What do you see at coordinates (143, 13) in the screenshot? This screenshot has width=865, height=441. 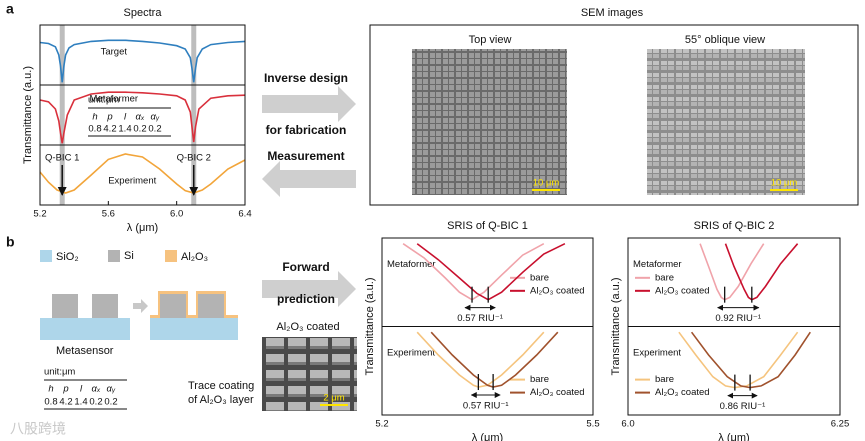 I see `chart-title: Spectra` at bounding box center [143, 13].